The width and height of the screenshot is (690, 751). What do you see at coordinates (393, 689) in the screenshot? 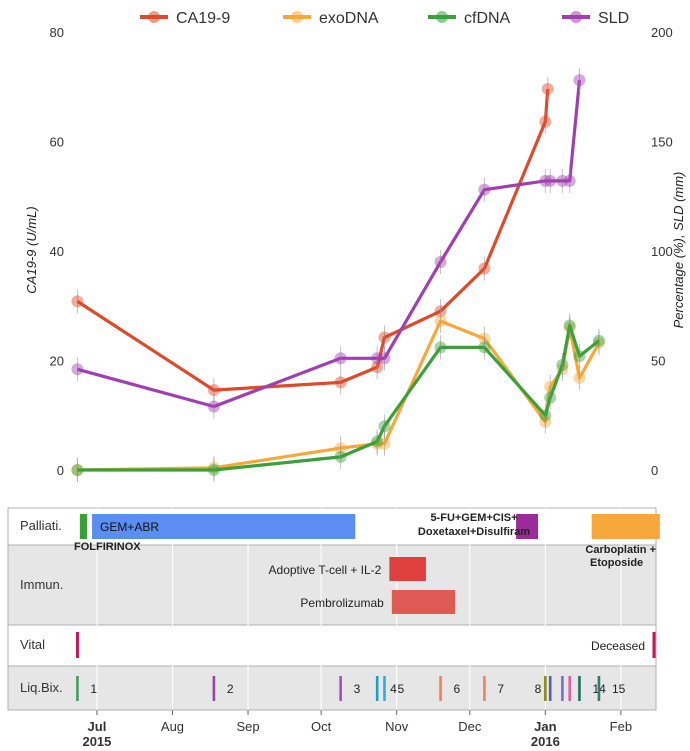
I see `liquid-biopsy-label: 4` at bounding box center [393, 689].